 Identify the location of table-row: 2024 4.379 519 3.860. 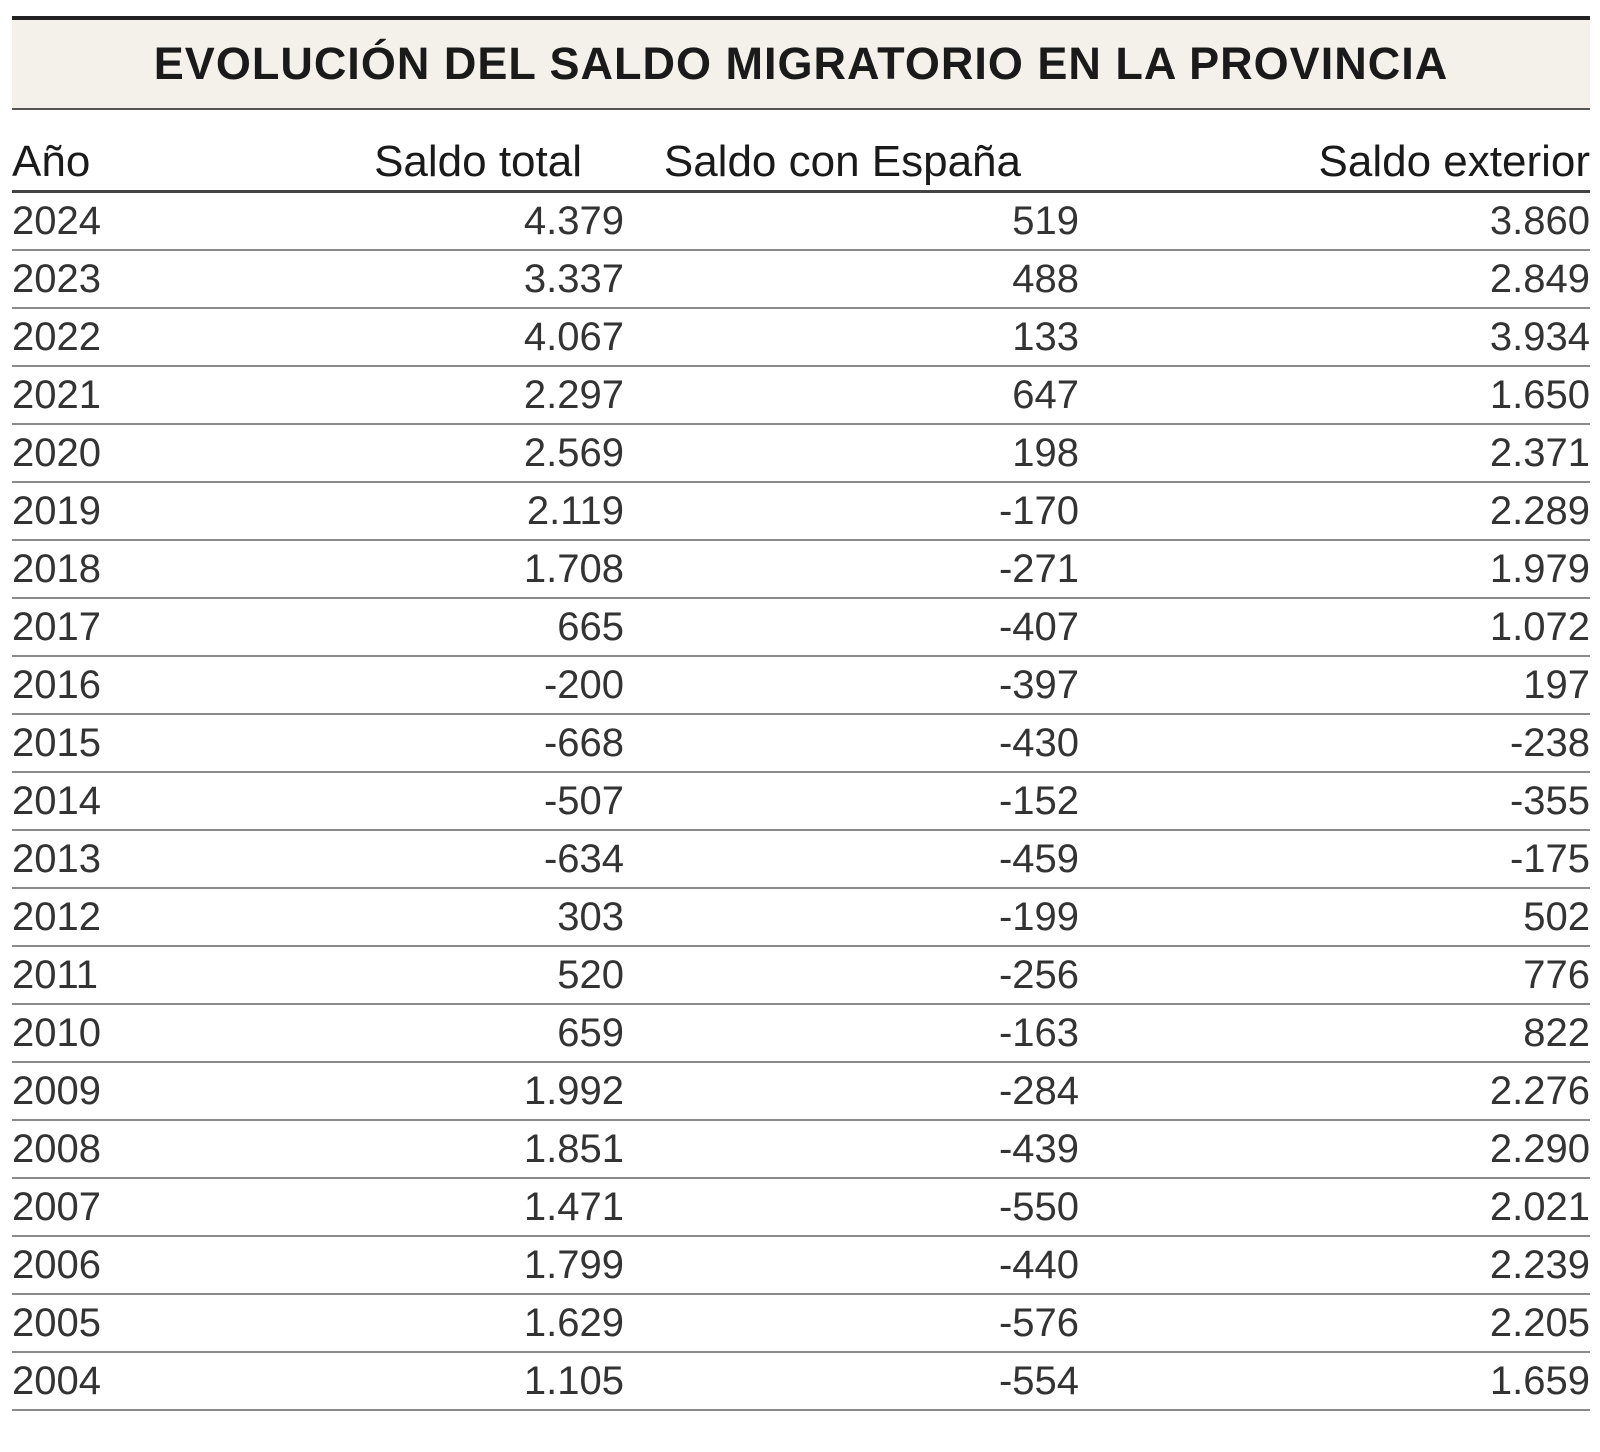
(801, 221).